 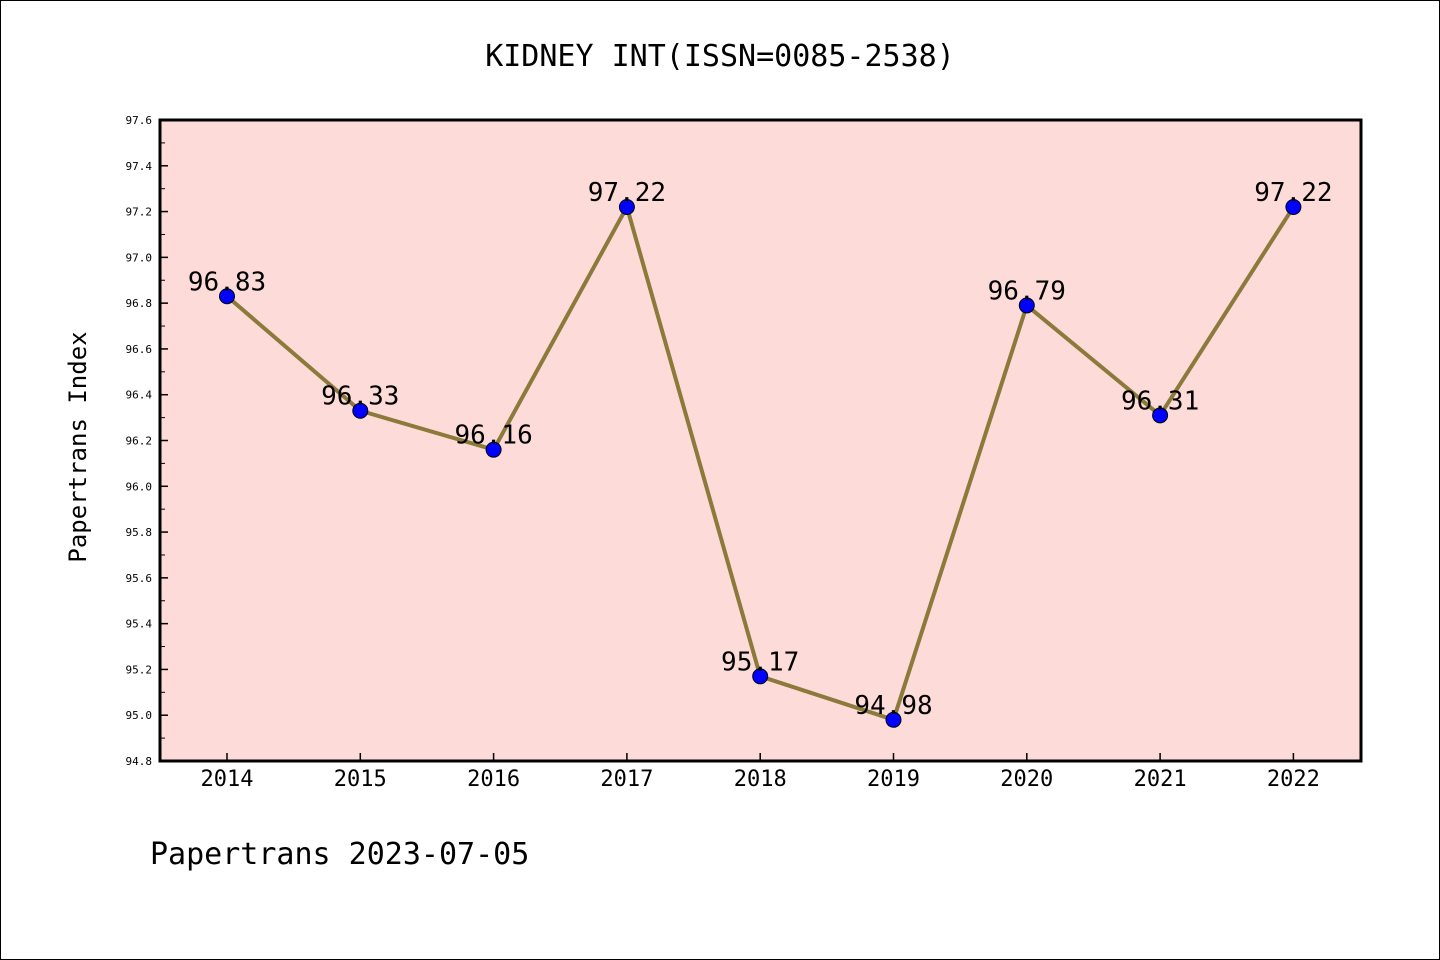 What do you see at coordinates (893, 779) in the screenshot?
I see `x-tick-label: 2019` at bounding box center [893, 779].